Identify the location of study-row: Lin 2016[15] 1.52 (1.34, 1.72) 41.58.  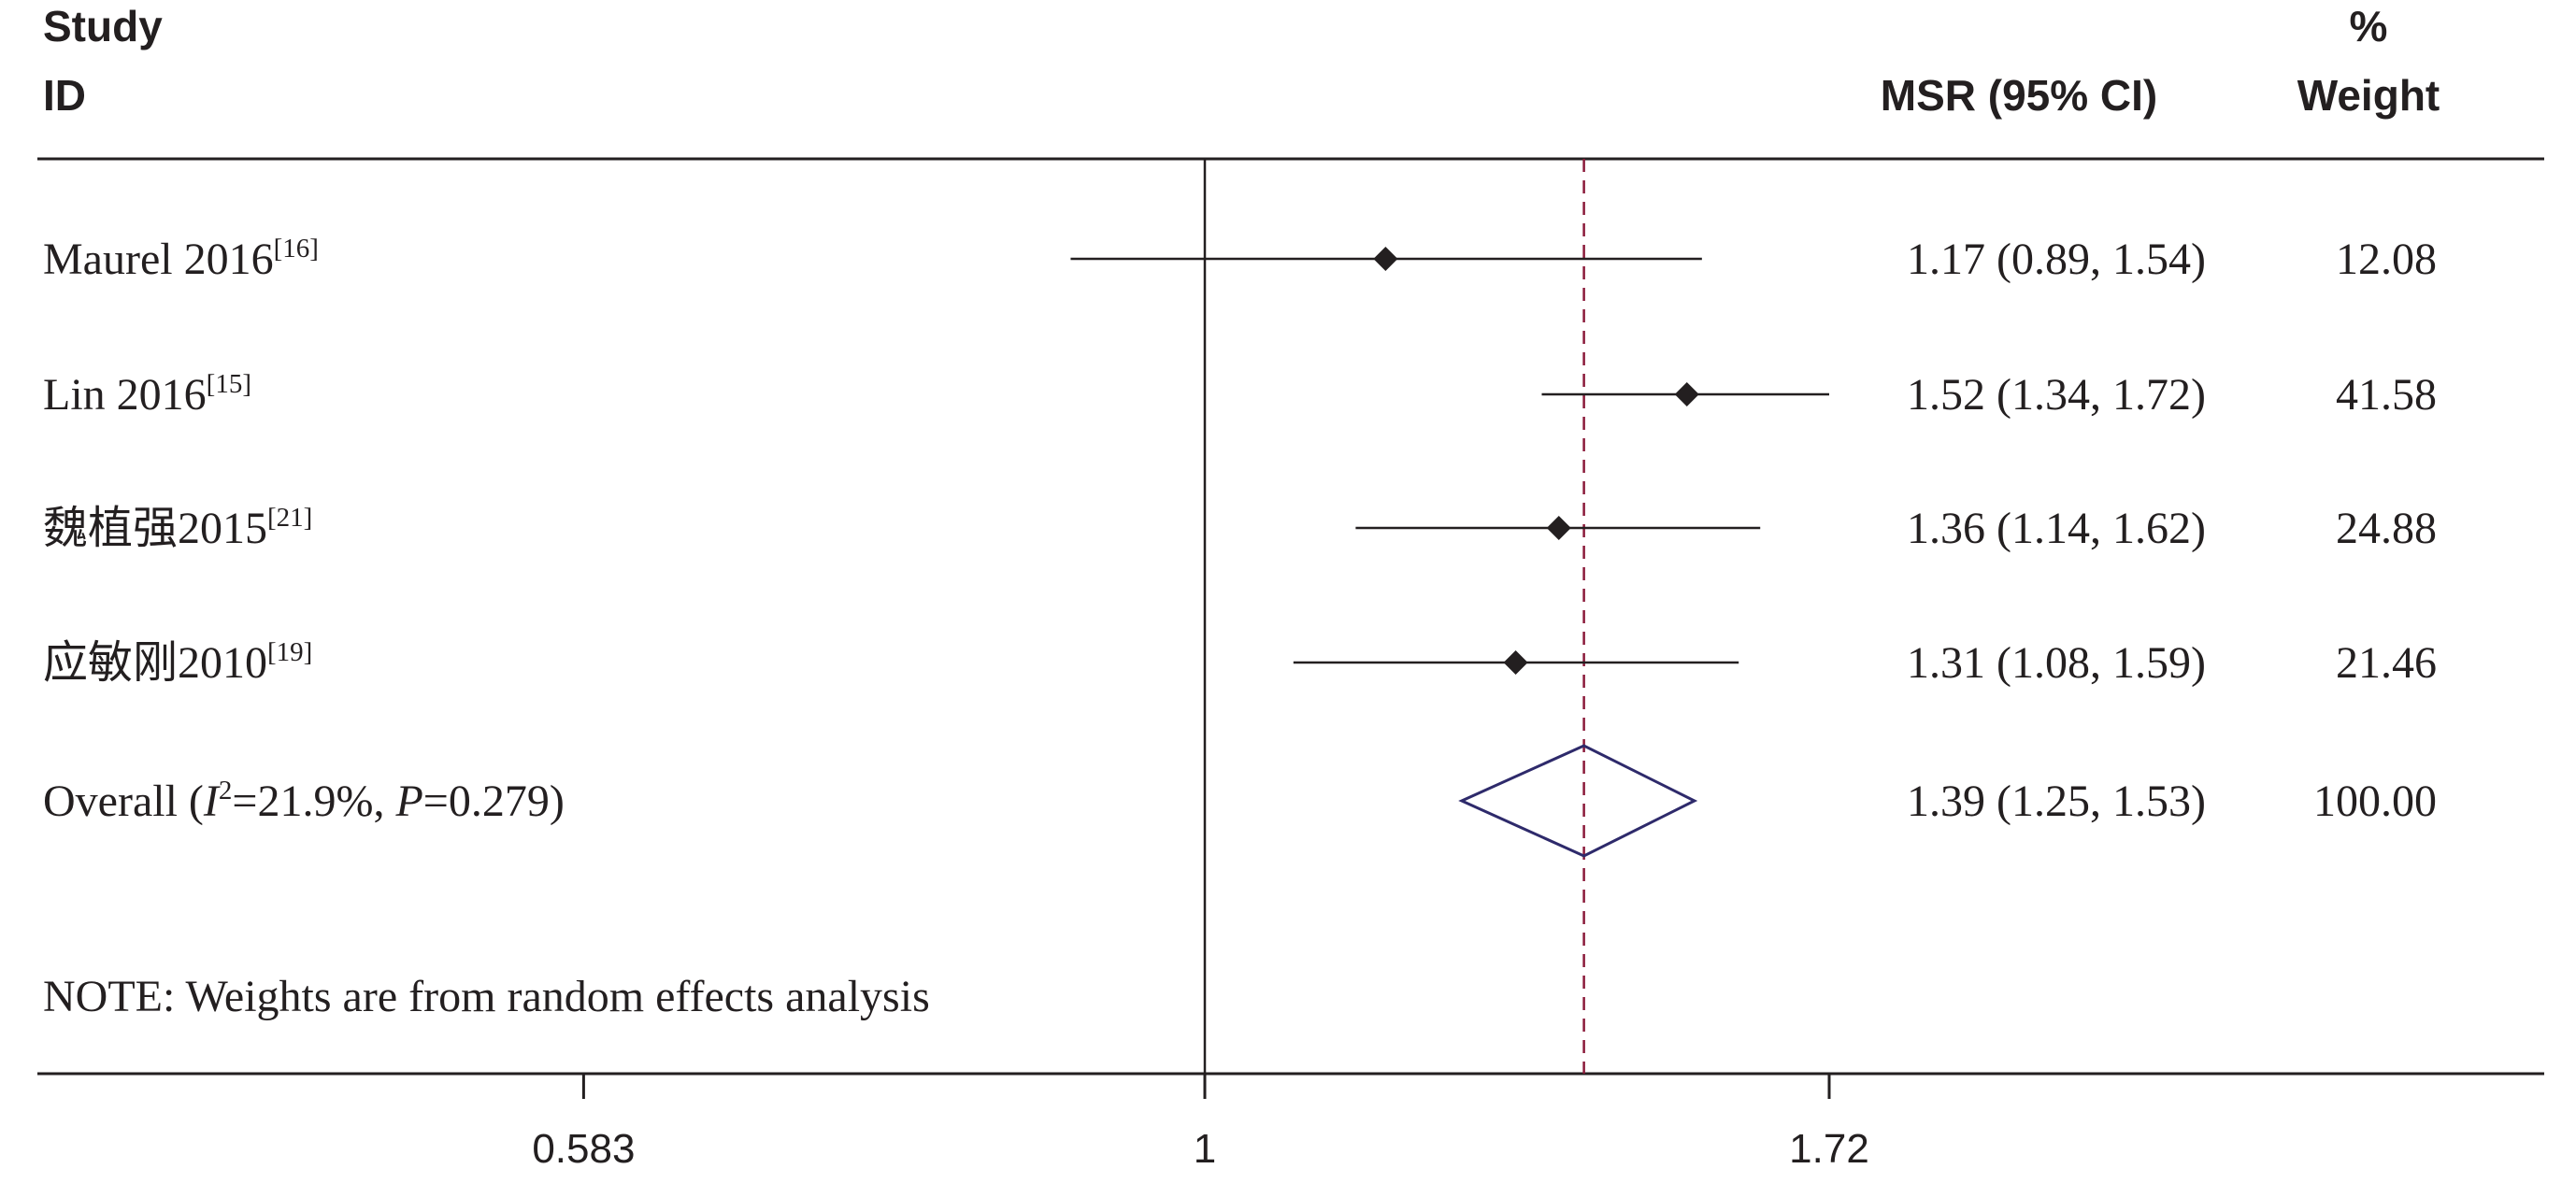
(1240, 394).